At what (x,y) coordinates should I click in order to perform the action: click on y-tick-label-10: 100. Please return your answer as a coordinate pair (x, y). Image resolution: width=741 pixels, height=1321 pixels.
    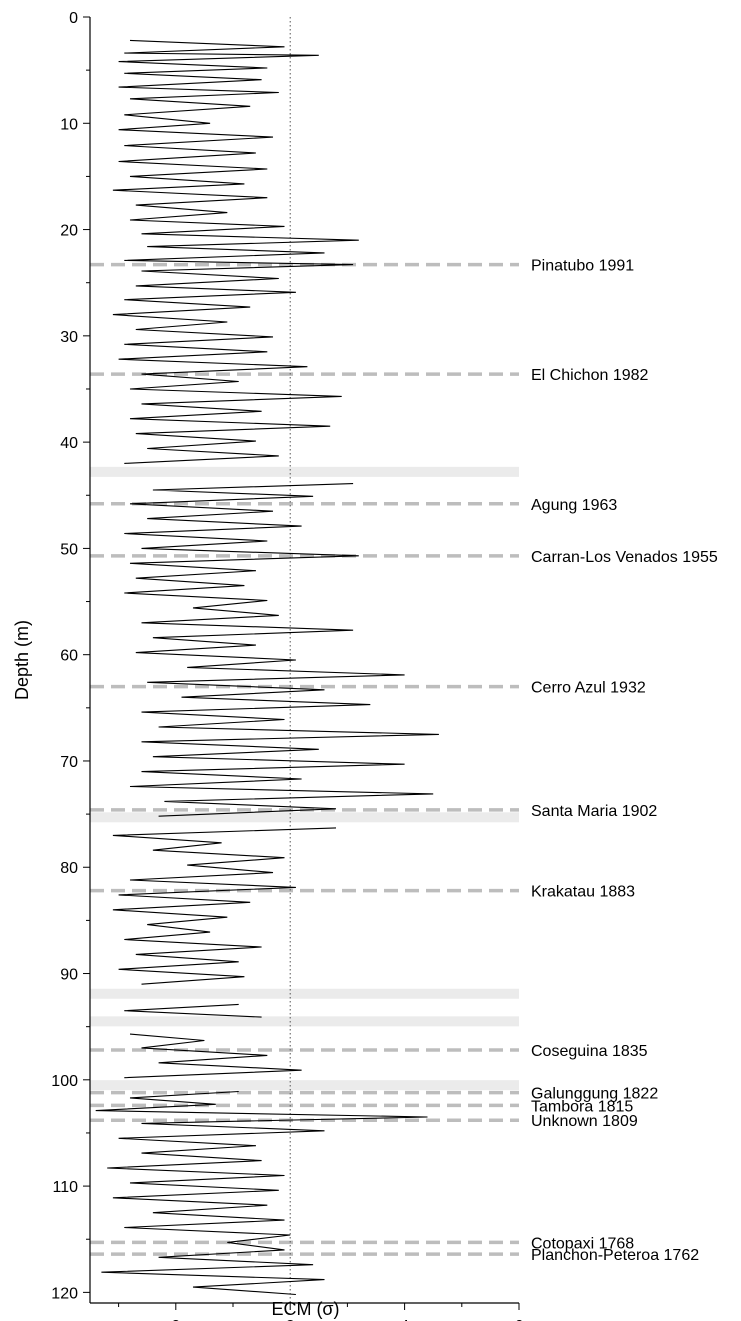
    Looking at the image, I should click on (64, 1081).